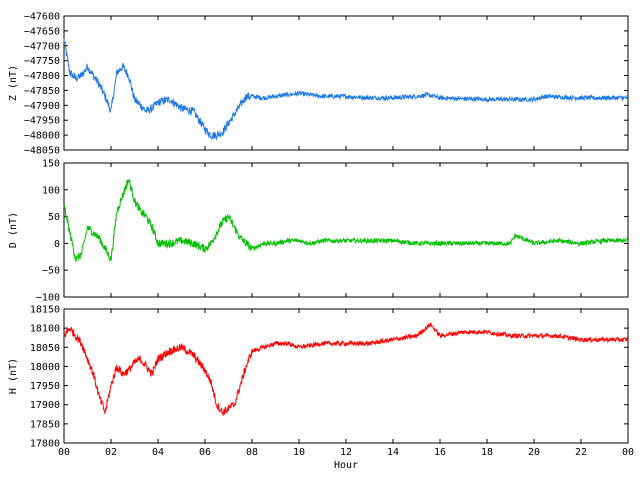 This screenshot has height=480, width=640. I want to click on y-tick-label: 18000, so click(45, 367).